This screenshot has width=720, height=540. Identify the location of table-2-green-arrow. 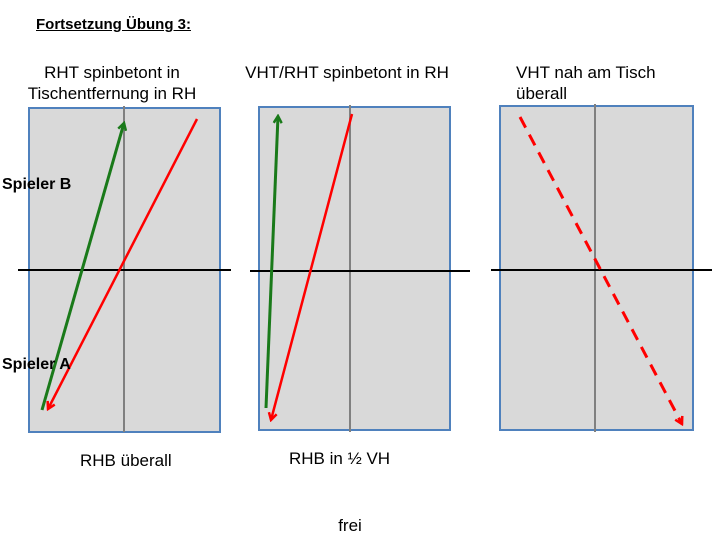
(271, 262).